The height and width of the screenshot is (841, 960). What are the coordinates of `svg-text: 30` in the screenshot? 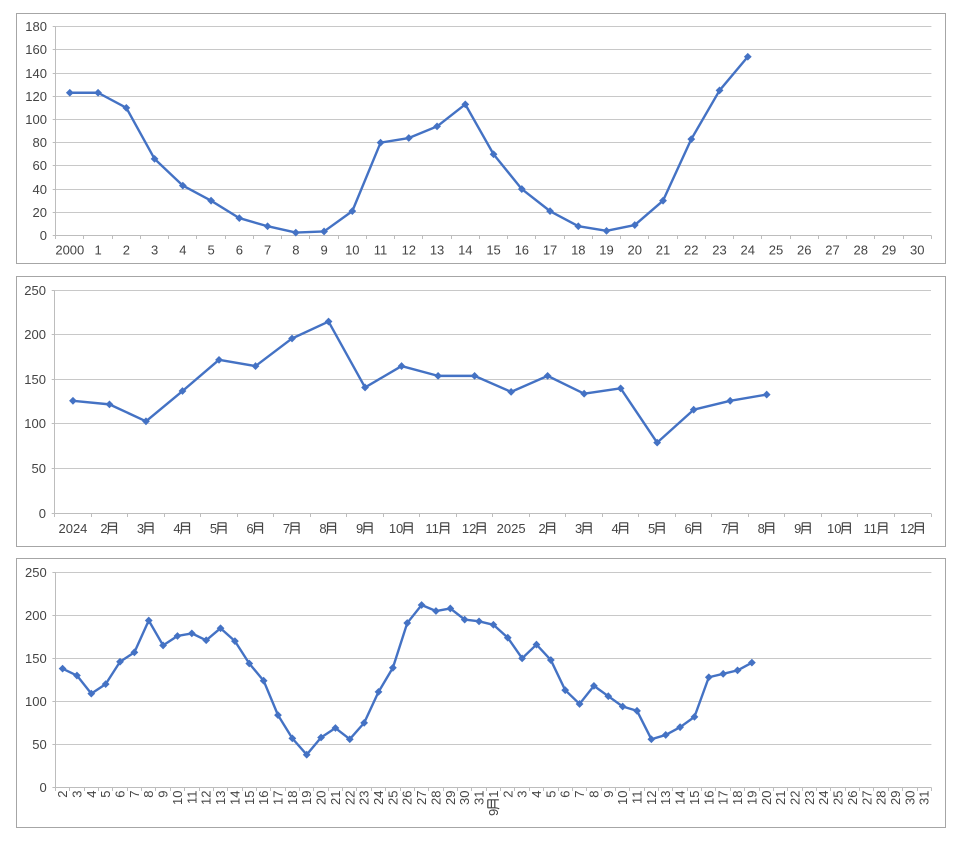 It's located at (909, 798).